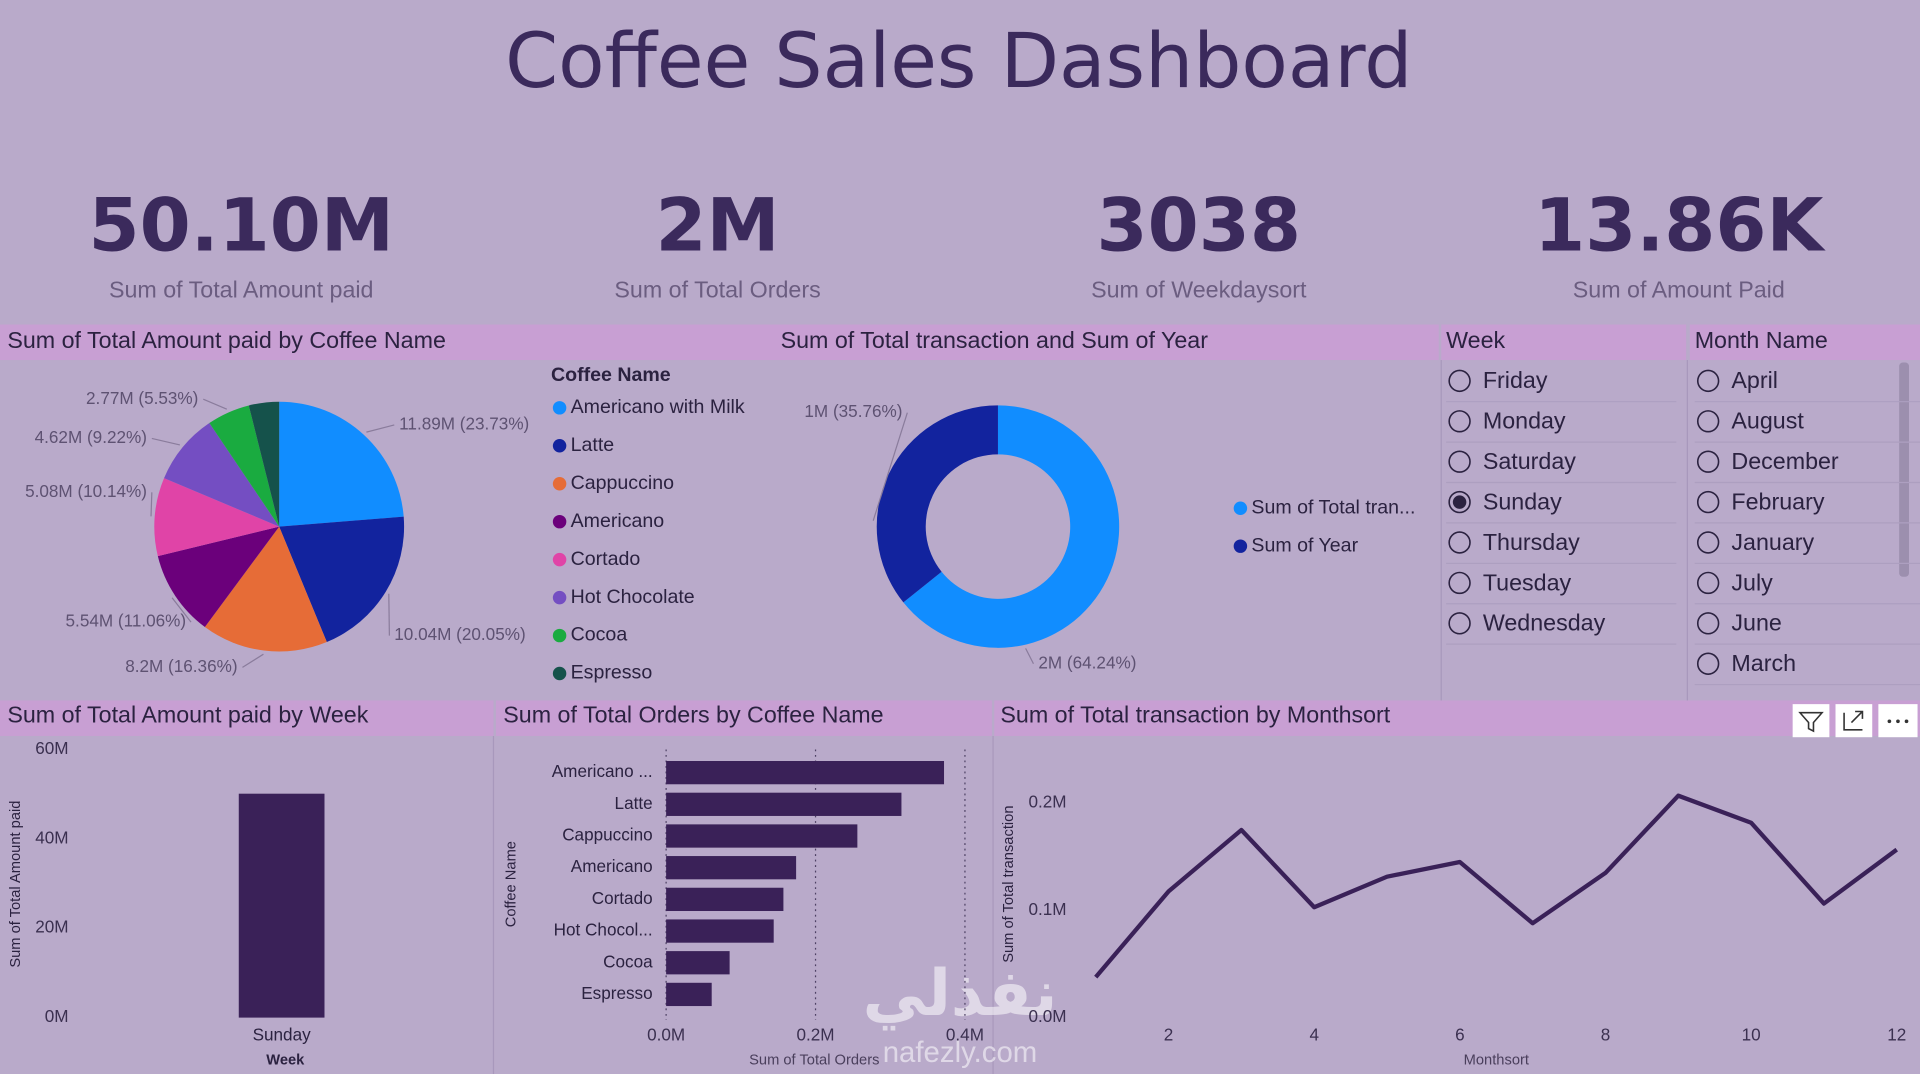 This screenshot has width=1920, height=1074. Describe the element at coordinates (599, 635) in the screenshot. I see `legend-label: Cocoa` at that location.